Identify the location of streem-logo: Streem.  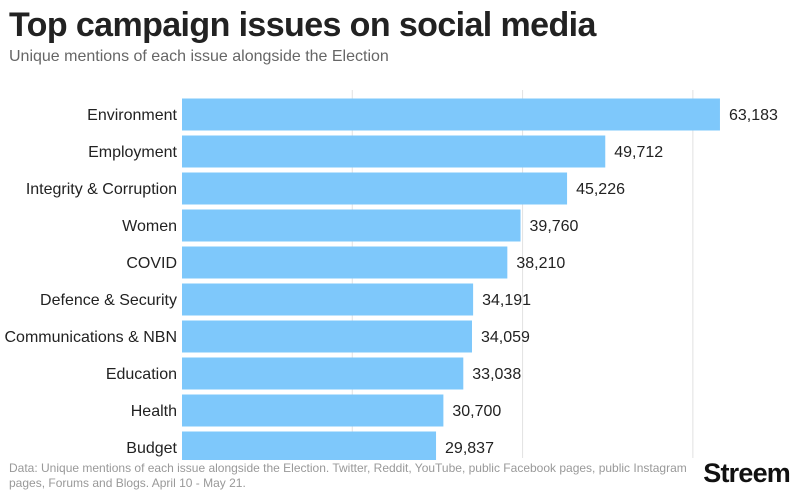
(747, 473).